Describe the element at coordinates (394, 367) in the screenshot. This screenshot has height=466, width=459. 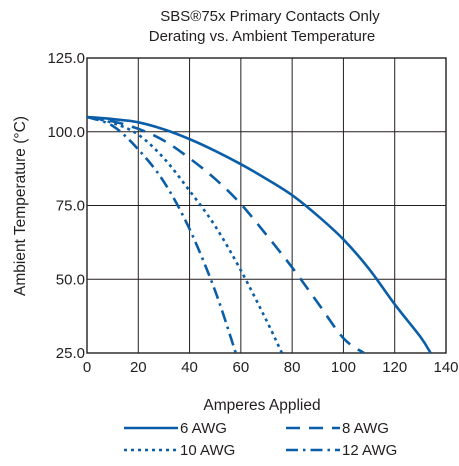
I see `x-tick-label-6: 120` at that location.